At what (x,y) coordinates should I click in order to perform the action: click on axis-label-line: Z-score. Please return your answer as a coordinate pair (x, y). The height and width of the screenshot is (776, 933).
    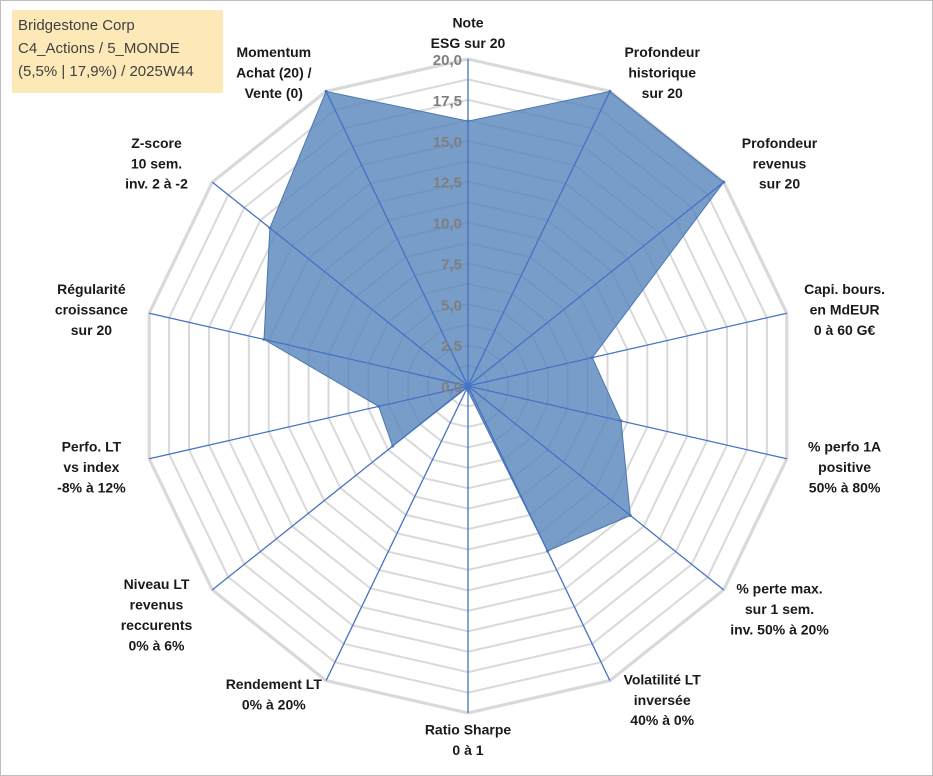
    Looking at the image, I should click on (156, 143).